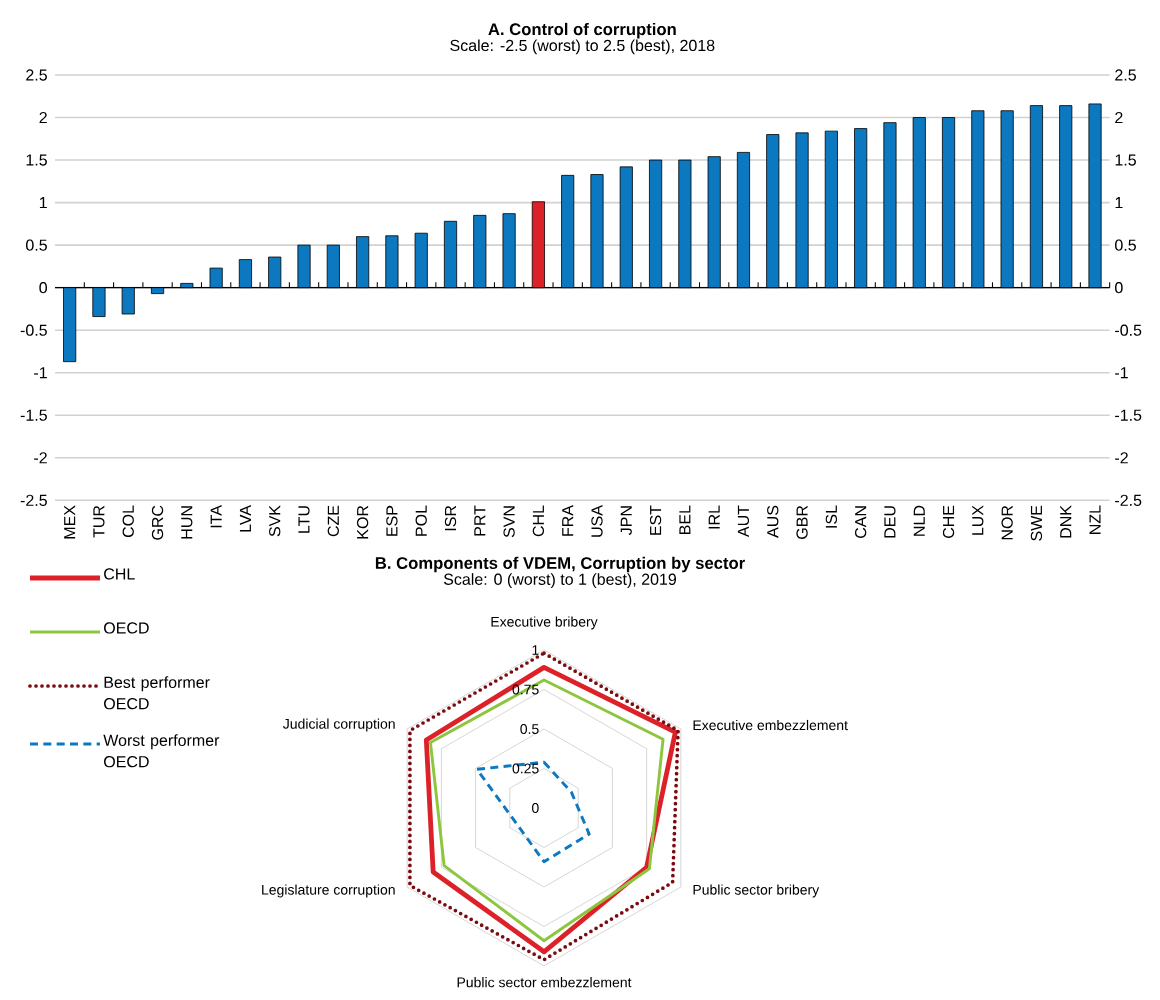 This screenshot has height=1000, width=1160. What do you see at coordinates (275, 521) in the screenshot?
I see `x-tick-label: SVK` at bounding box center [275, 521].